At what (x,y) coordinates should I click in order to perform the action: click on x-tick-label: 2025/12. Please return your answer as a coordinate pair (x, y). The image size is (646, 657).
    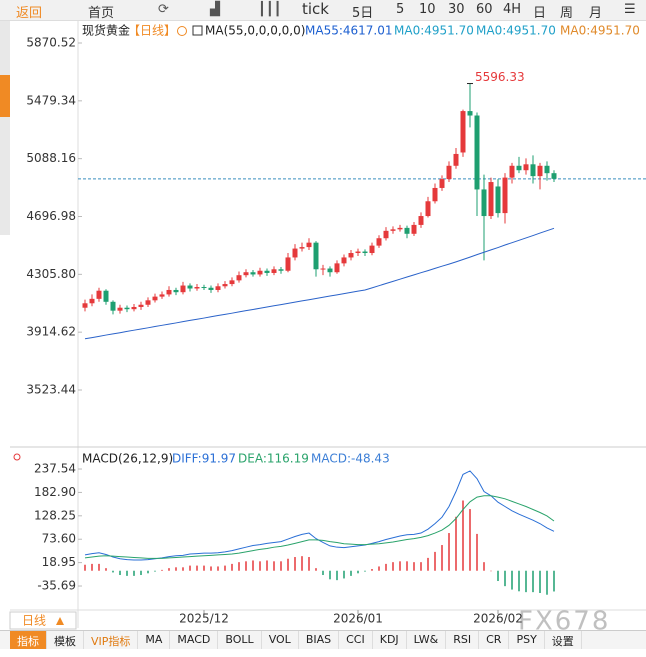
    Looking at the image, I should click on (204, 619).